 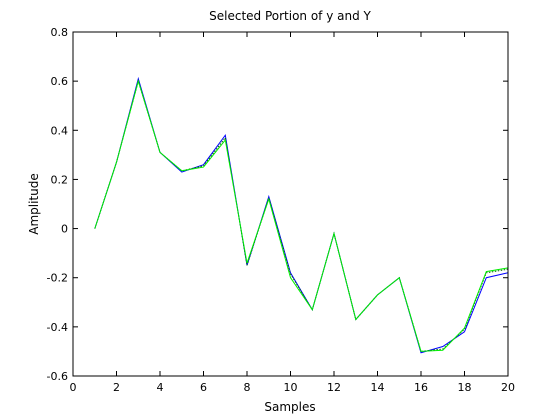 I want to click on x-tick-label: 16, so click(x=421, y=387).